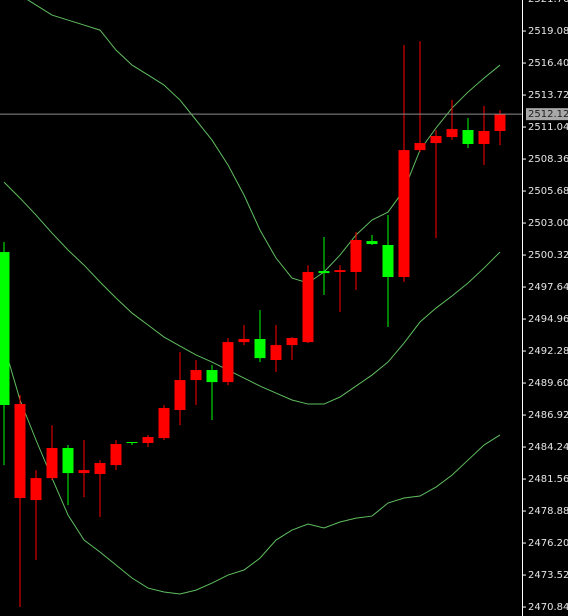 Image resolution: width=568 pixels, height=616 pixels. Describe the element at coordinates (548, 511) in the screenshot. I see `y-tick-label: 2478.88` at that location.